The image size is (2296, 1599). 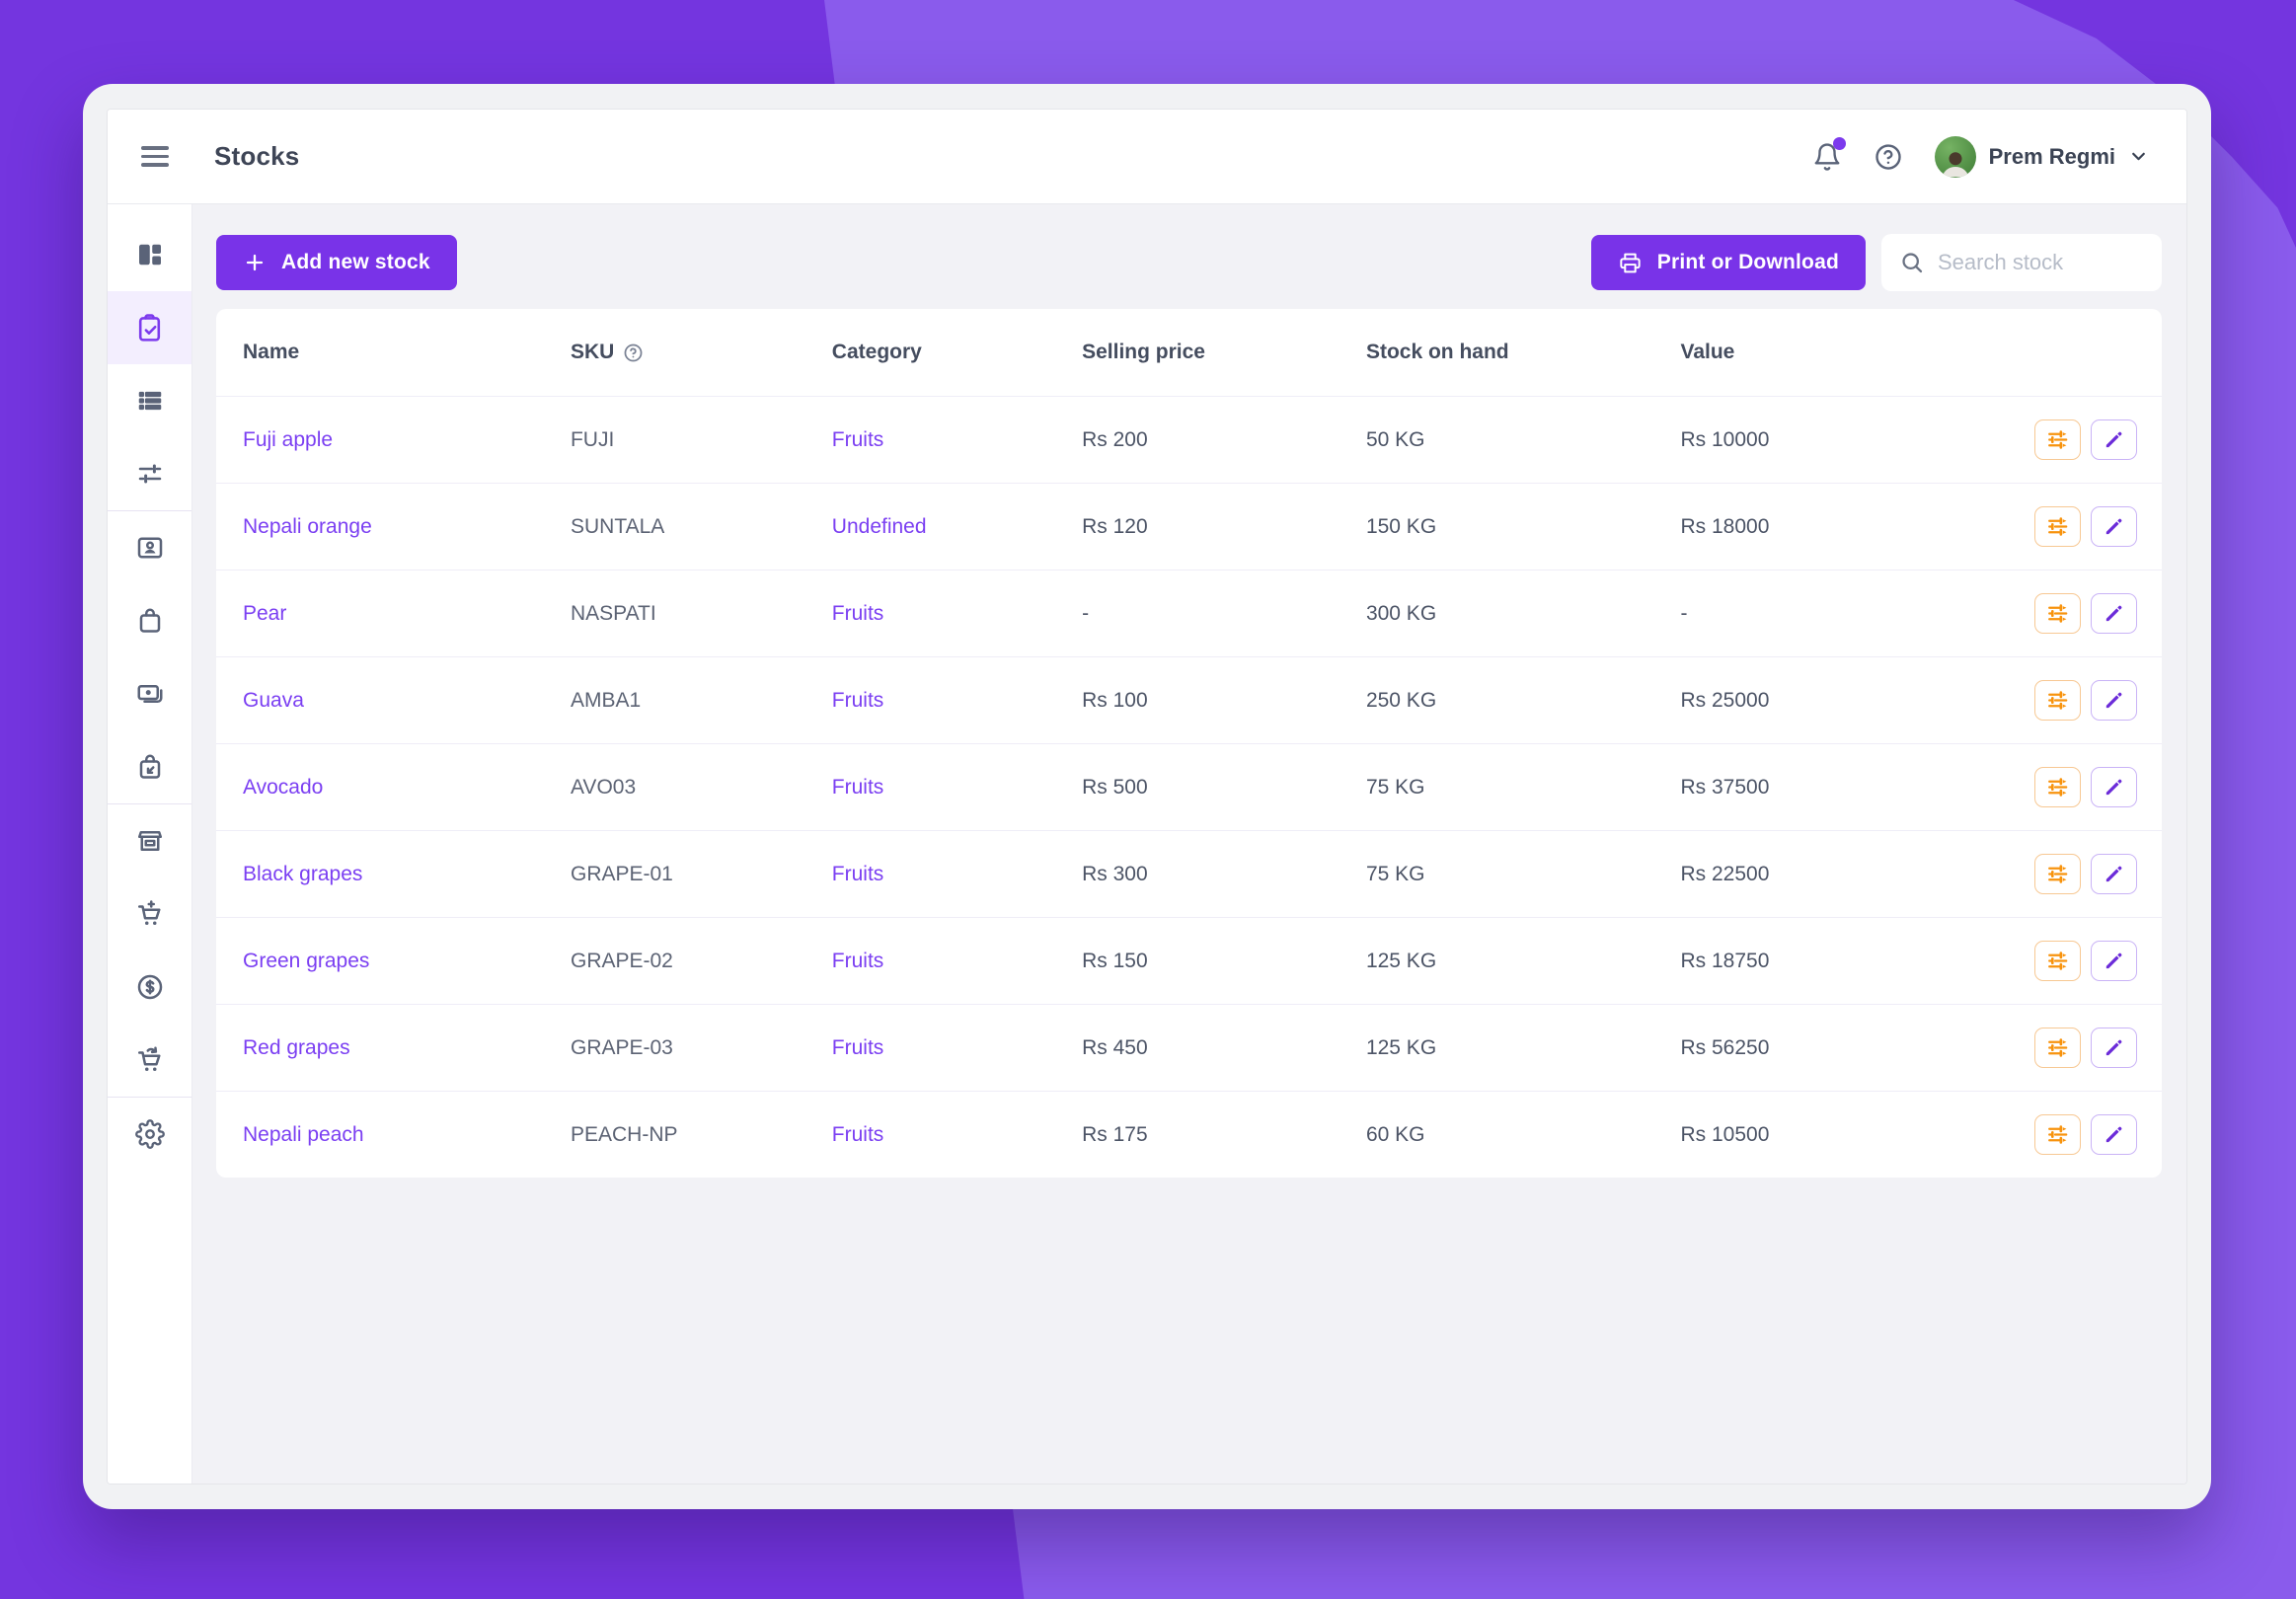 I want to click on stock-name-link: Guava, so click(x=273, y=700).